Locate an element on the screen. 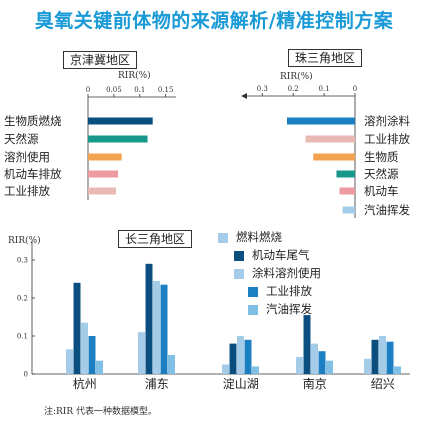 The image size is (428, 426). legend-label: 汽油挥发 is located at coordinates (289, 309).